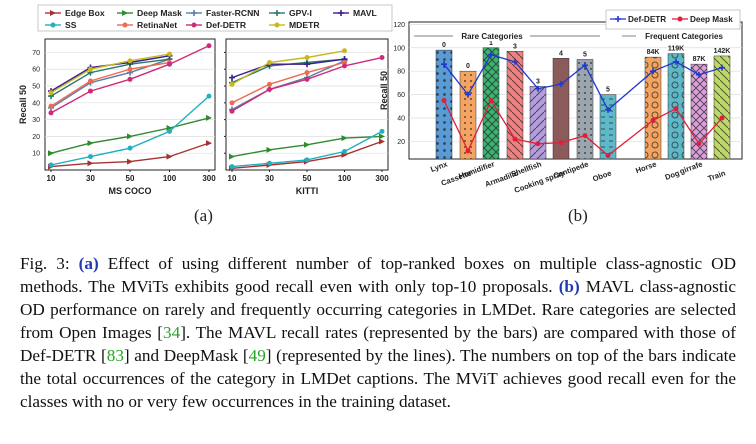 Image resolution: width=756 pixels, height=444 pixels. I want to click on y-tick-label: 100, so click(399, 48).